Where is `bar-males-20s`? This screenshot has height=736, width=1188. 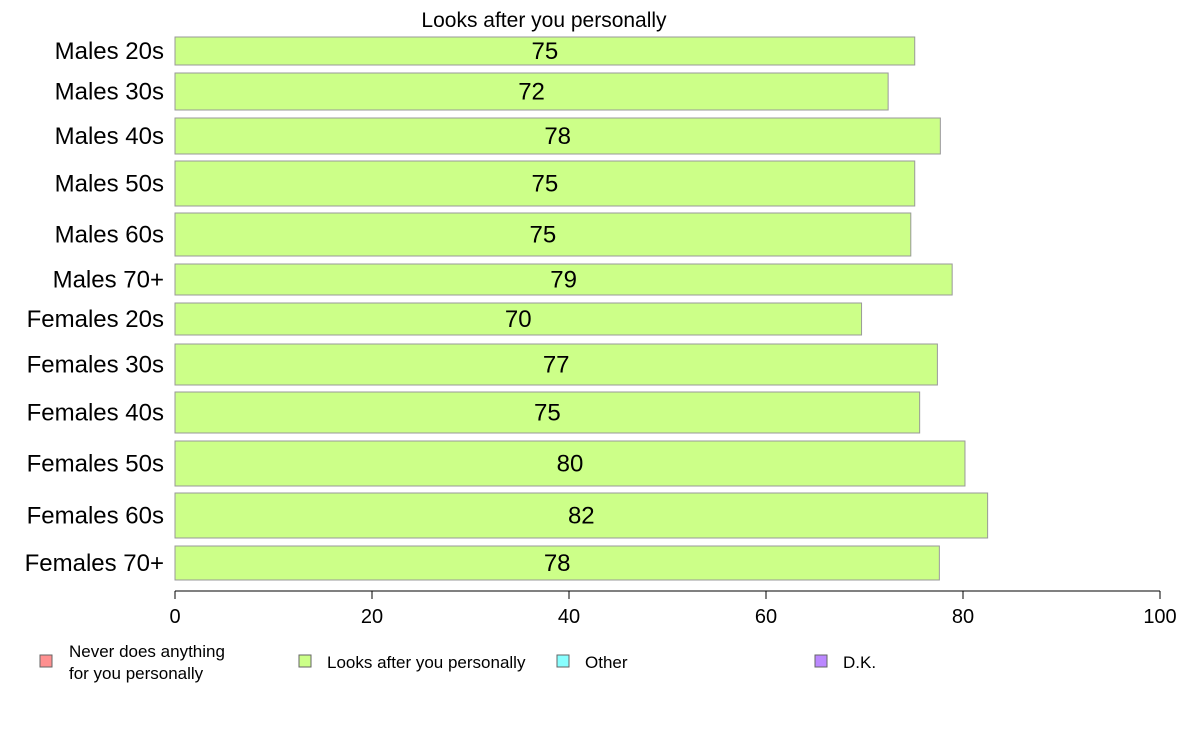
bar-males-20s is located at coordinates (545, 51).